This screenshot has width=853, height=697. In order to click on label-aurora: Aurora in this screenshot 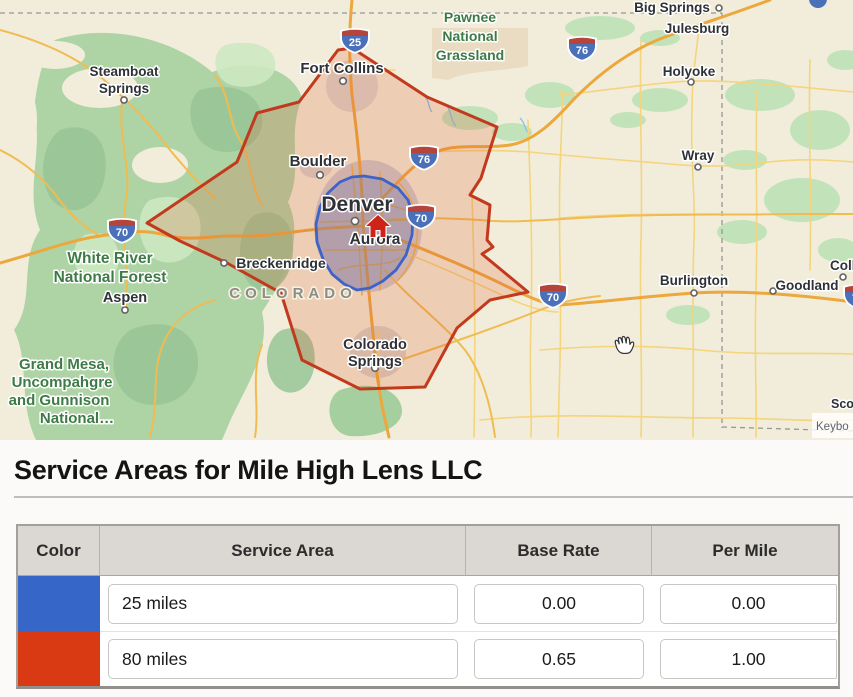, I will do `click(375, 239)`.